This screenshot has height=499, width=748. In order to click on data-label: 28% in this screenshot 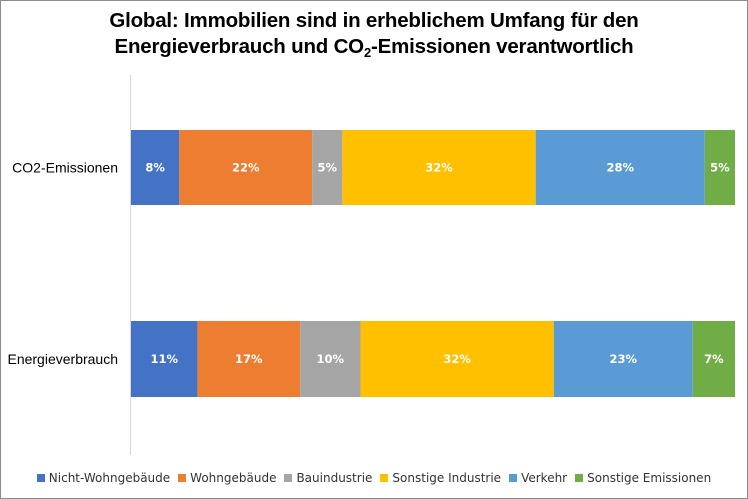, I will do `click(620, 168)`.